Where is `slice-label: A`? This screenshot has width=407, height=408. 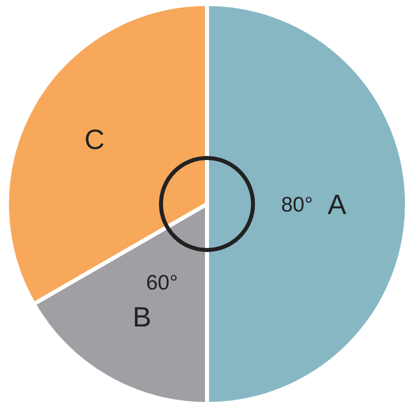
slice-label: A is located at coordinates (337, 204).